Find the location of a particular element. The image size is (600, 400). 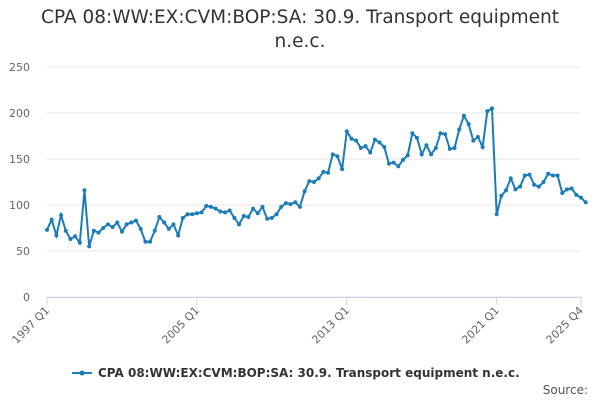

y-tick-label: 0 is located at coordinates (26, 297).